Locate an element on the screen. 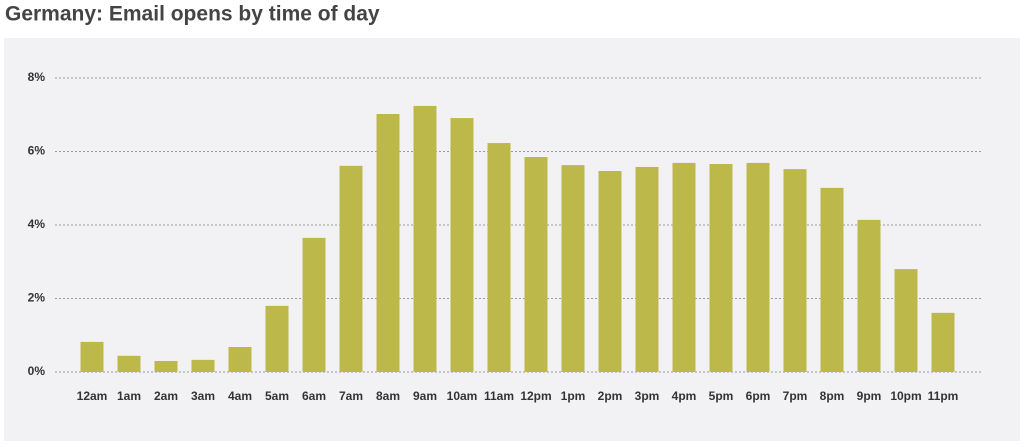 The image size is (1024, 448). x-tick-label: 10am is located at coordinates (462, 396).